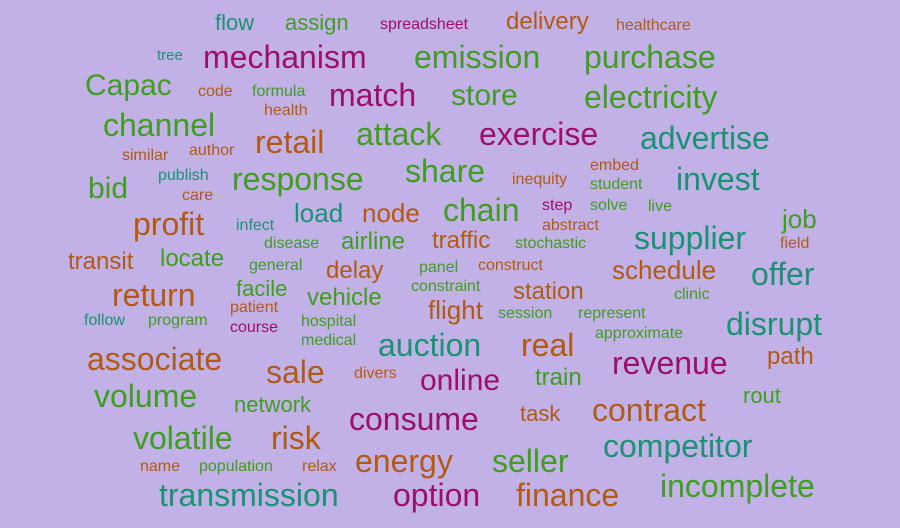 The height and width of the screenshot is (528, 900). Describe the element at coordinates (319, 466) in the screenshot. I see `cloud-word-relax: relax` at that location.